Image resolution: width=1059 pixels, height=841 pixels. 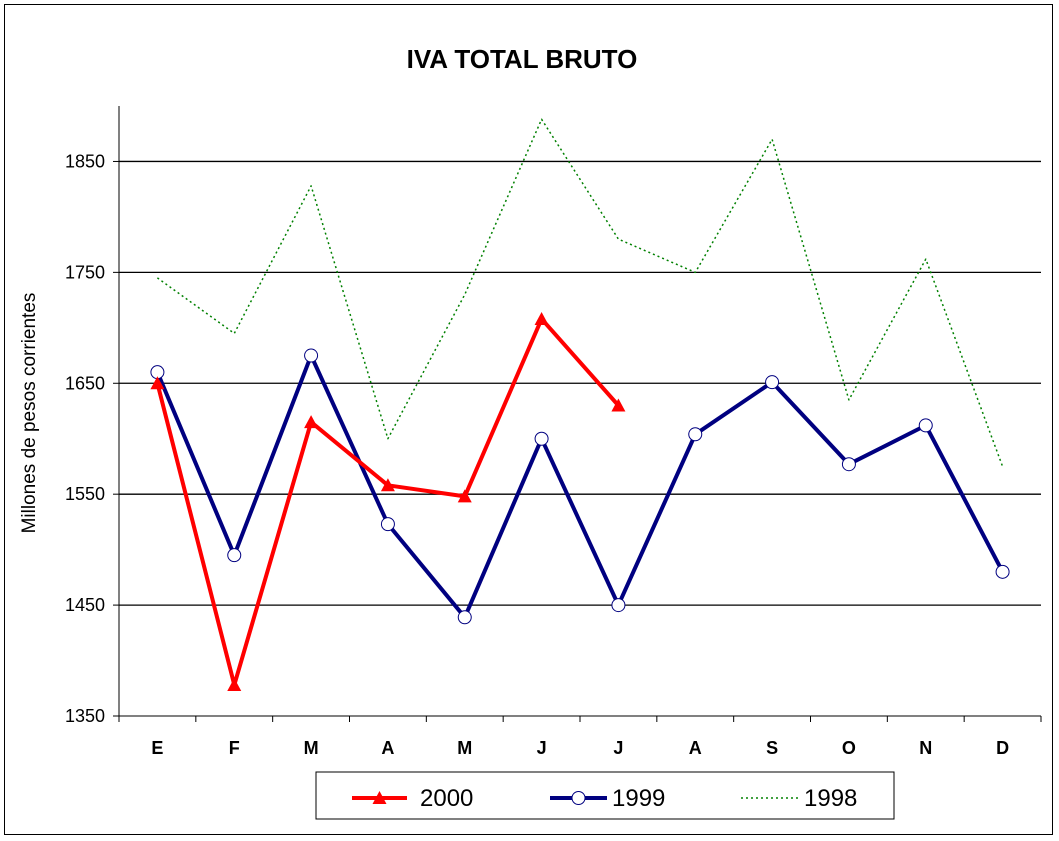 What do you see at coordinates (85, 161) in the screenshot?
I see `y-tick-label: 1850` at bounding box center [85, 161].